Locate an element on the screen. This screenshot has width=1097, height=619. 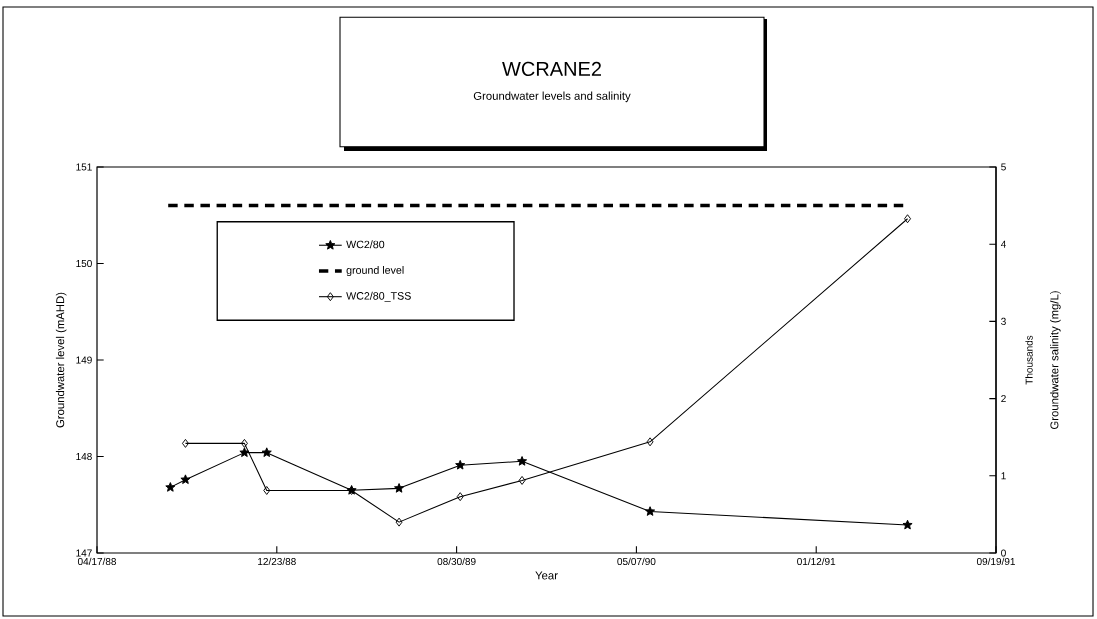
y-tick-label: 150 is located at coordinates (84, 263).